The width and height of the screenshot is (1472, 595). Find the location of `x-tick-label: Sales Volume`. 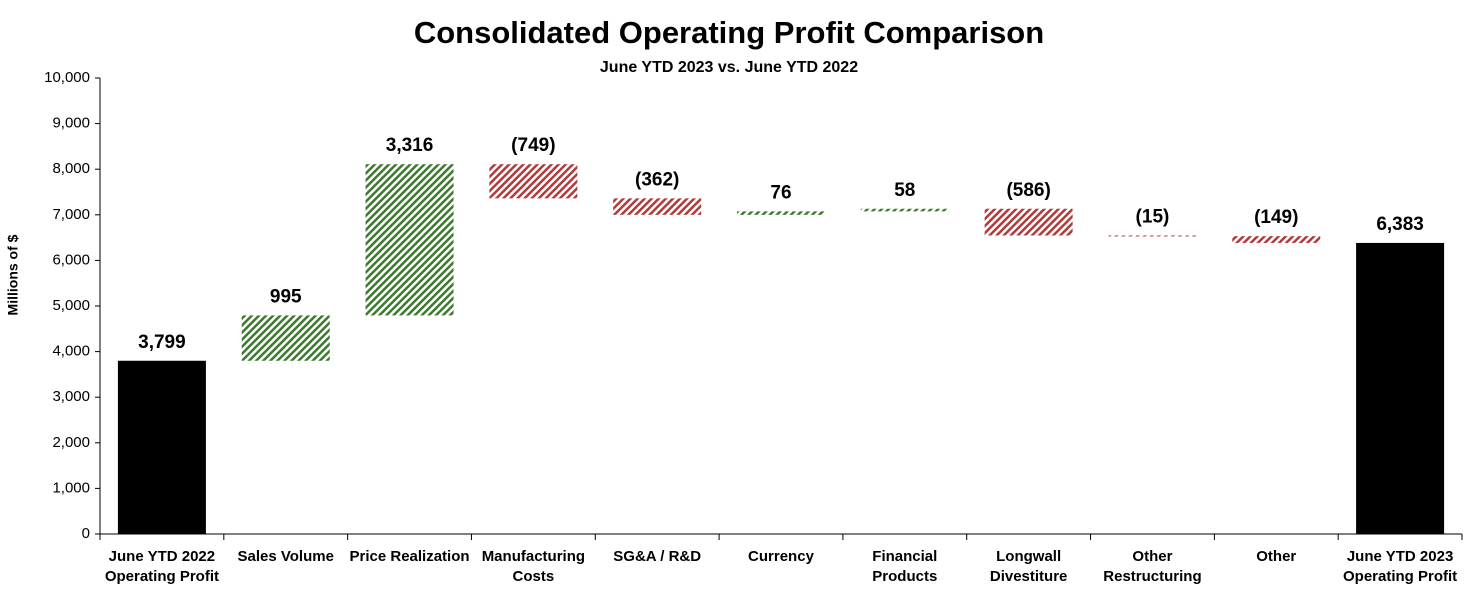

x-tick-label: Sales Volume is located at coordinates (285, 556).